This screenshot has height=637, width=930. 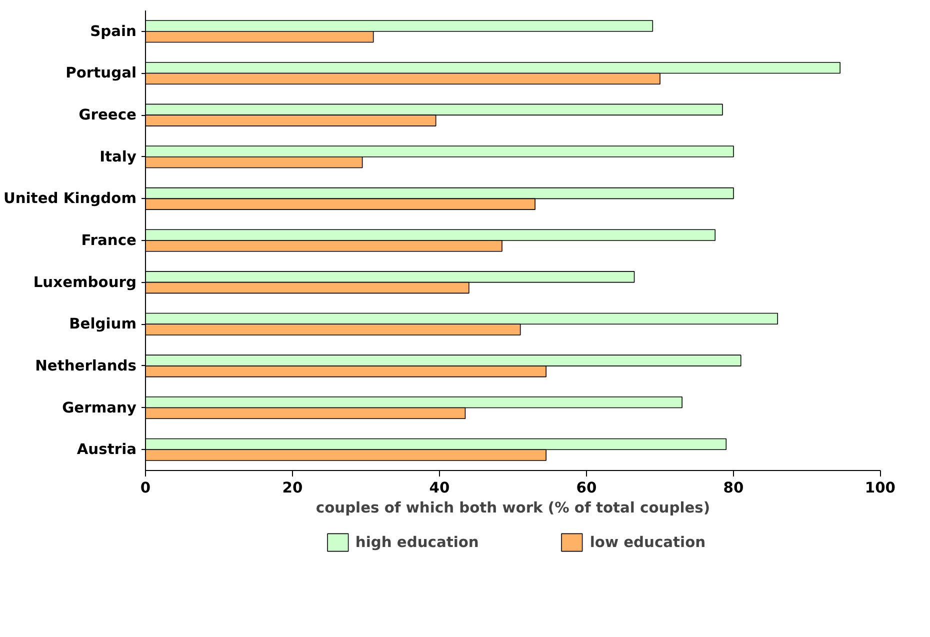 What do you see at coordinates (118, 157) in the screenshot?
I see `y-tick-label: Italy` at bounding box center [118, 157].